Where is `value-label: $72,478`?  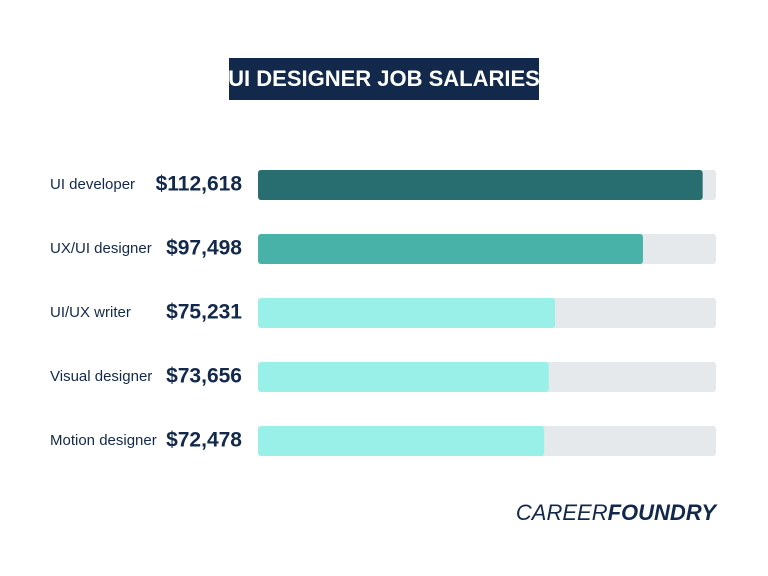 value-label: $72,478 is located at coordinates (204, 440).